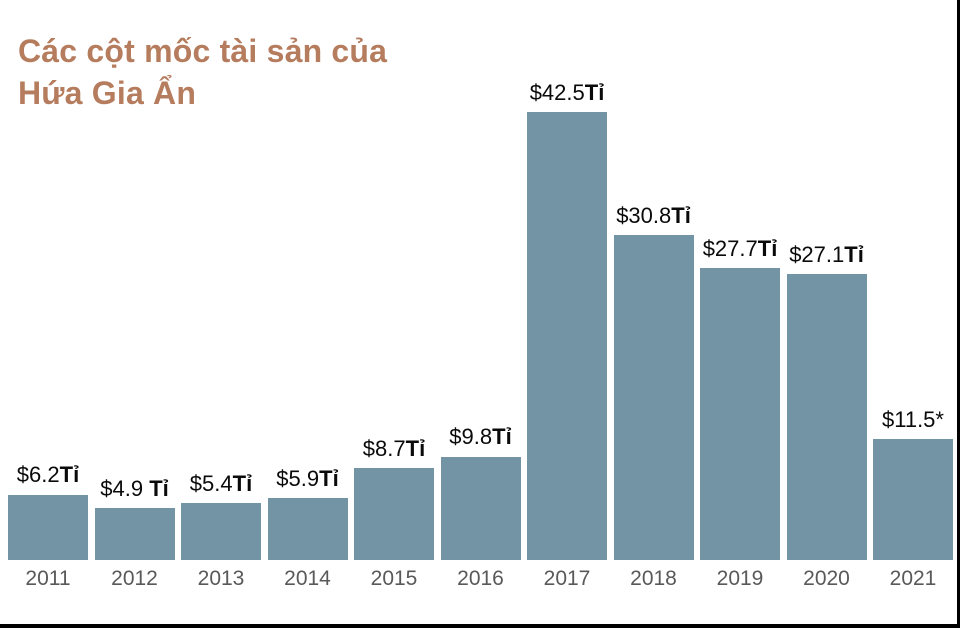 This screenshot has height=628, width=960. Describe the element at coordinates (480, 508) in the screenshot. I see `bar-2016` at that location.